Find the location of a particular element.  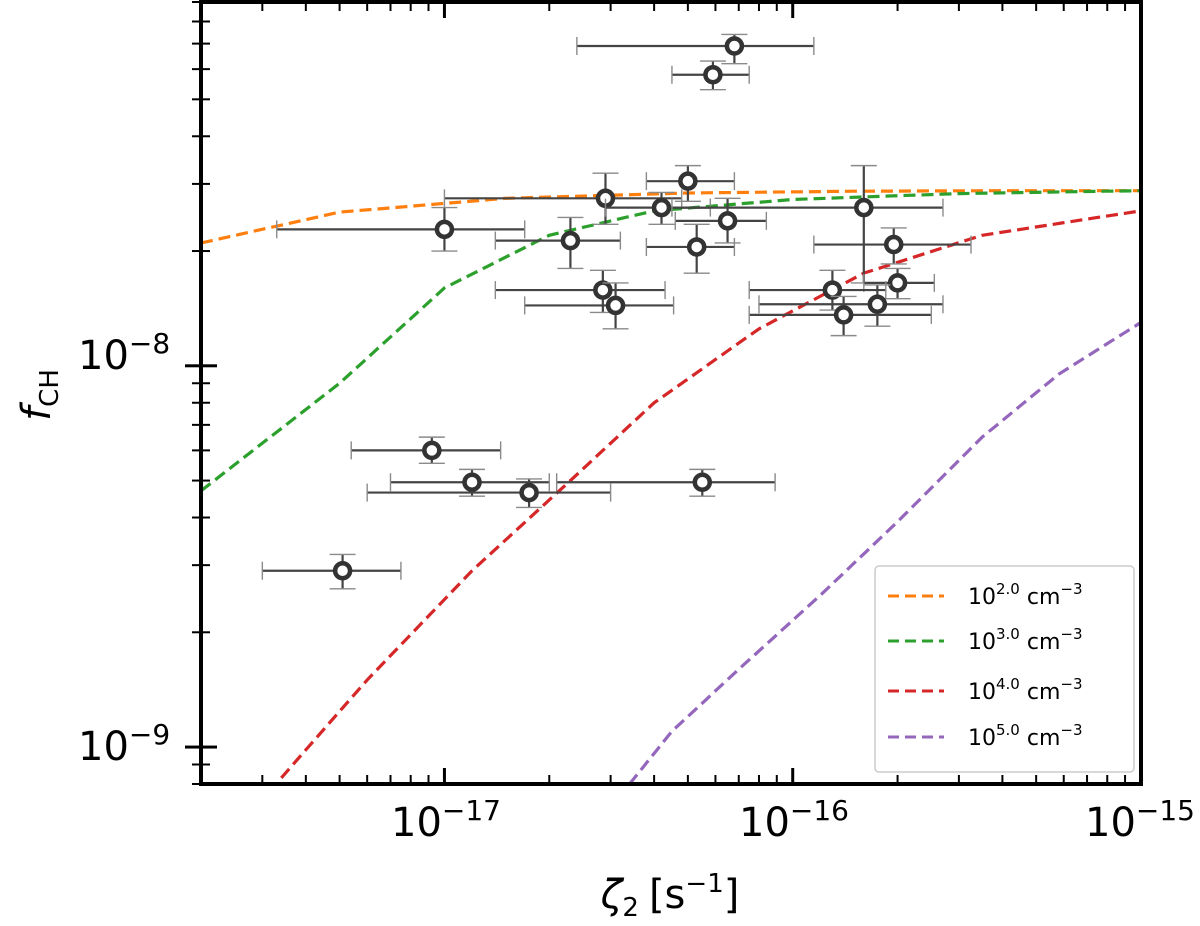

x-tick-label-1e-17: 10−17 is located at coordinates (446, 820).